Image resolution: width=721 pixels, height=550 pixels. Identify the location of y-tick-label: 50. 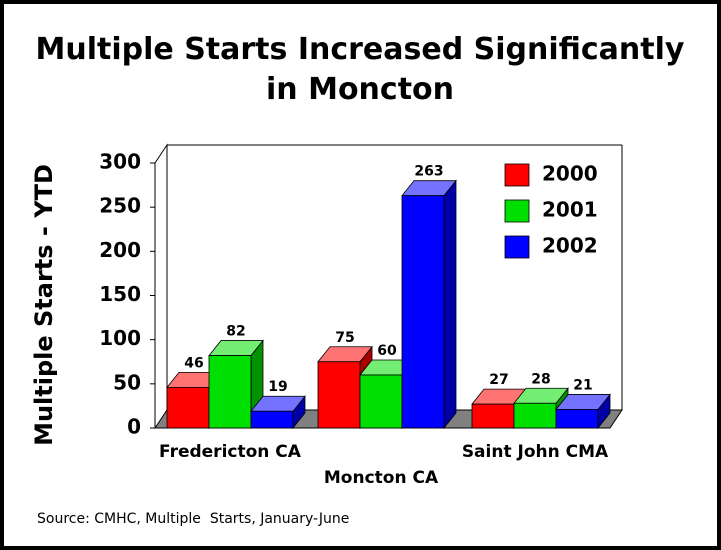
(127, 382).